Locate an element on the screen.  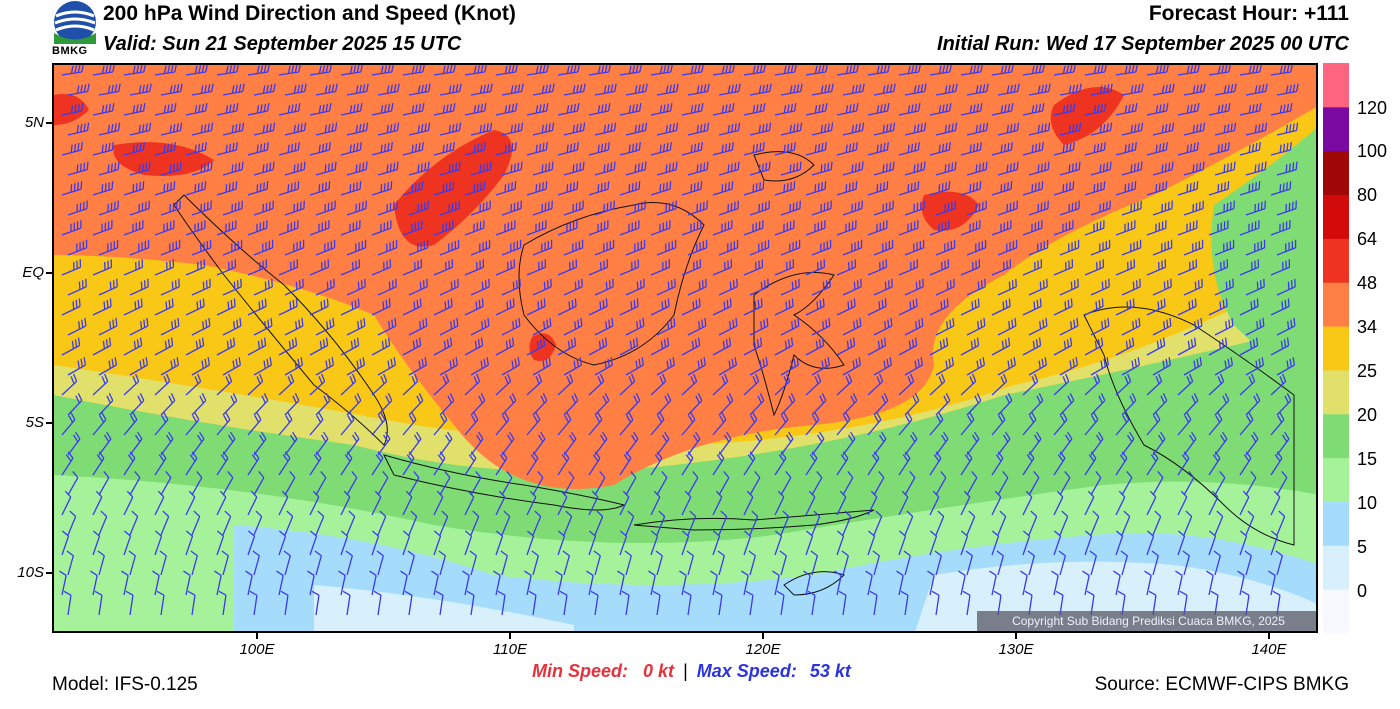
colorbar-swatches is located at coordinates (1336, 348).